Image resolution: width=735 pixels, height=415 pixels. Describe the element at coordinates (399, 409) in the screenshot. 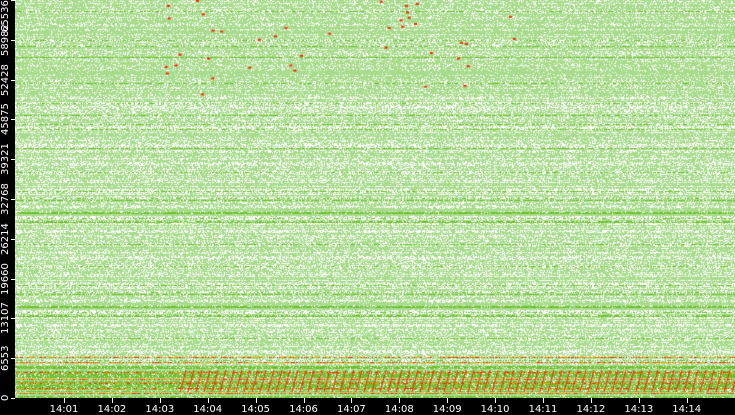

I see `x-tick-label: 14:08` at that location.